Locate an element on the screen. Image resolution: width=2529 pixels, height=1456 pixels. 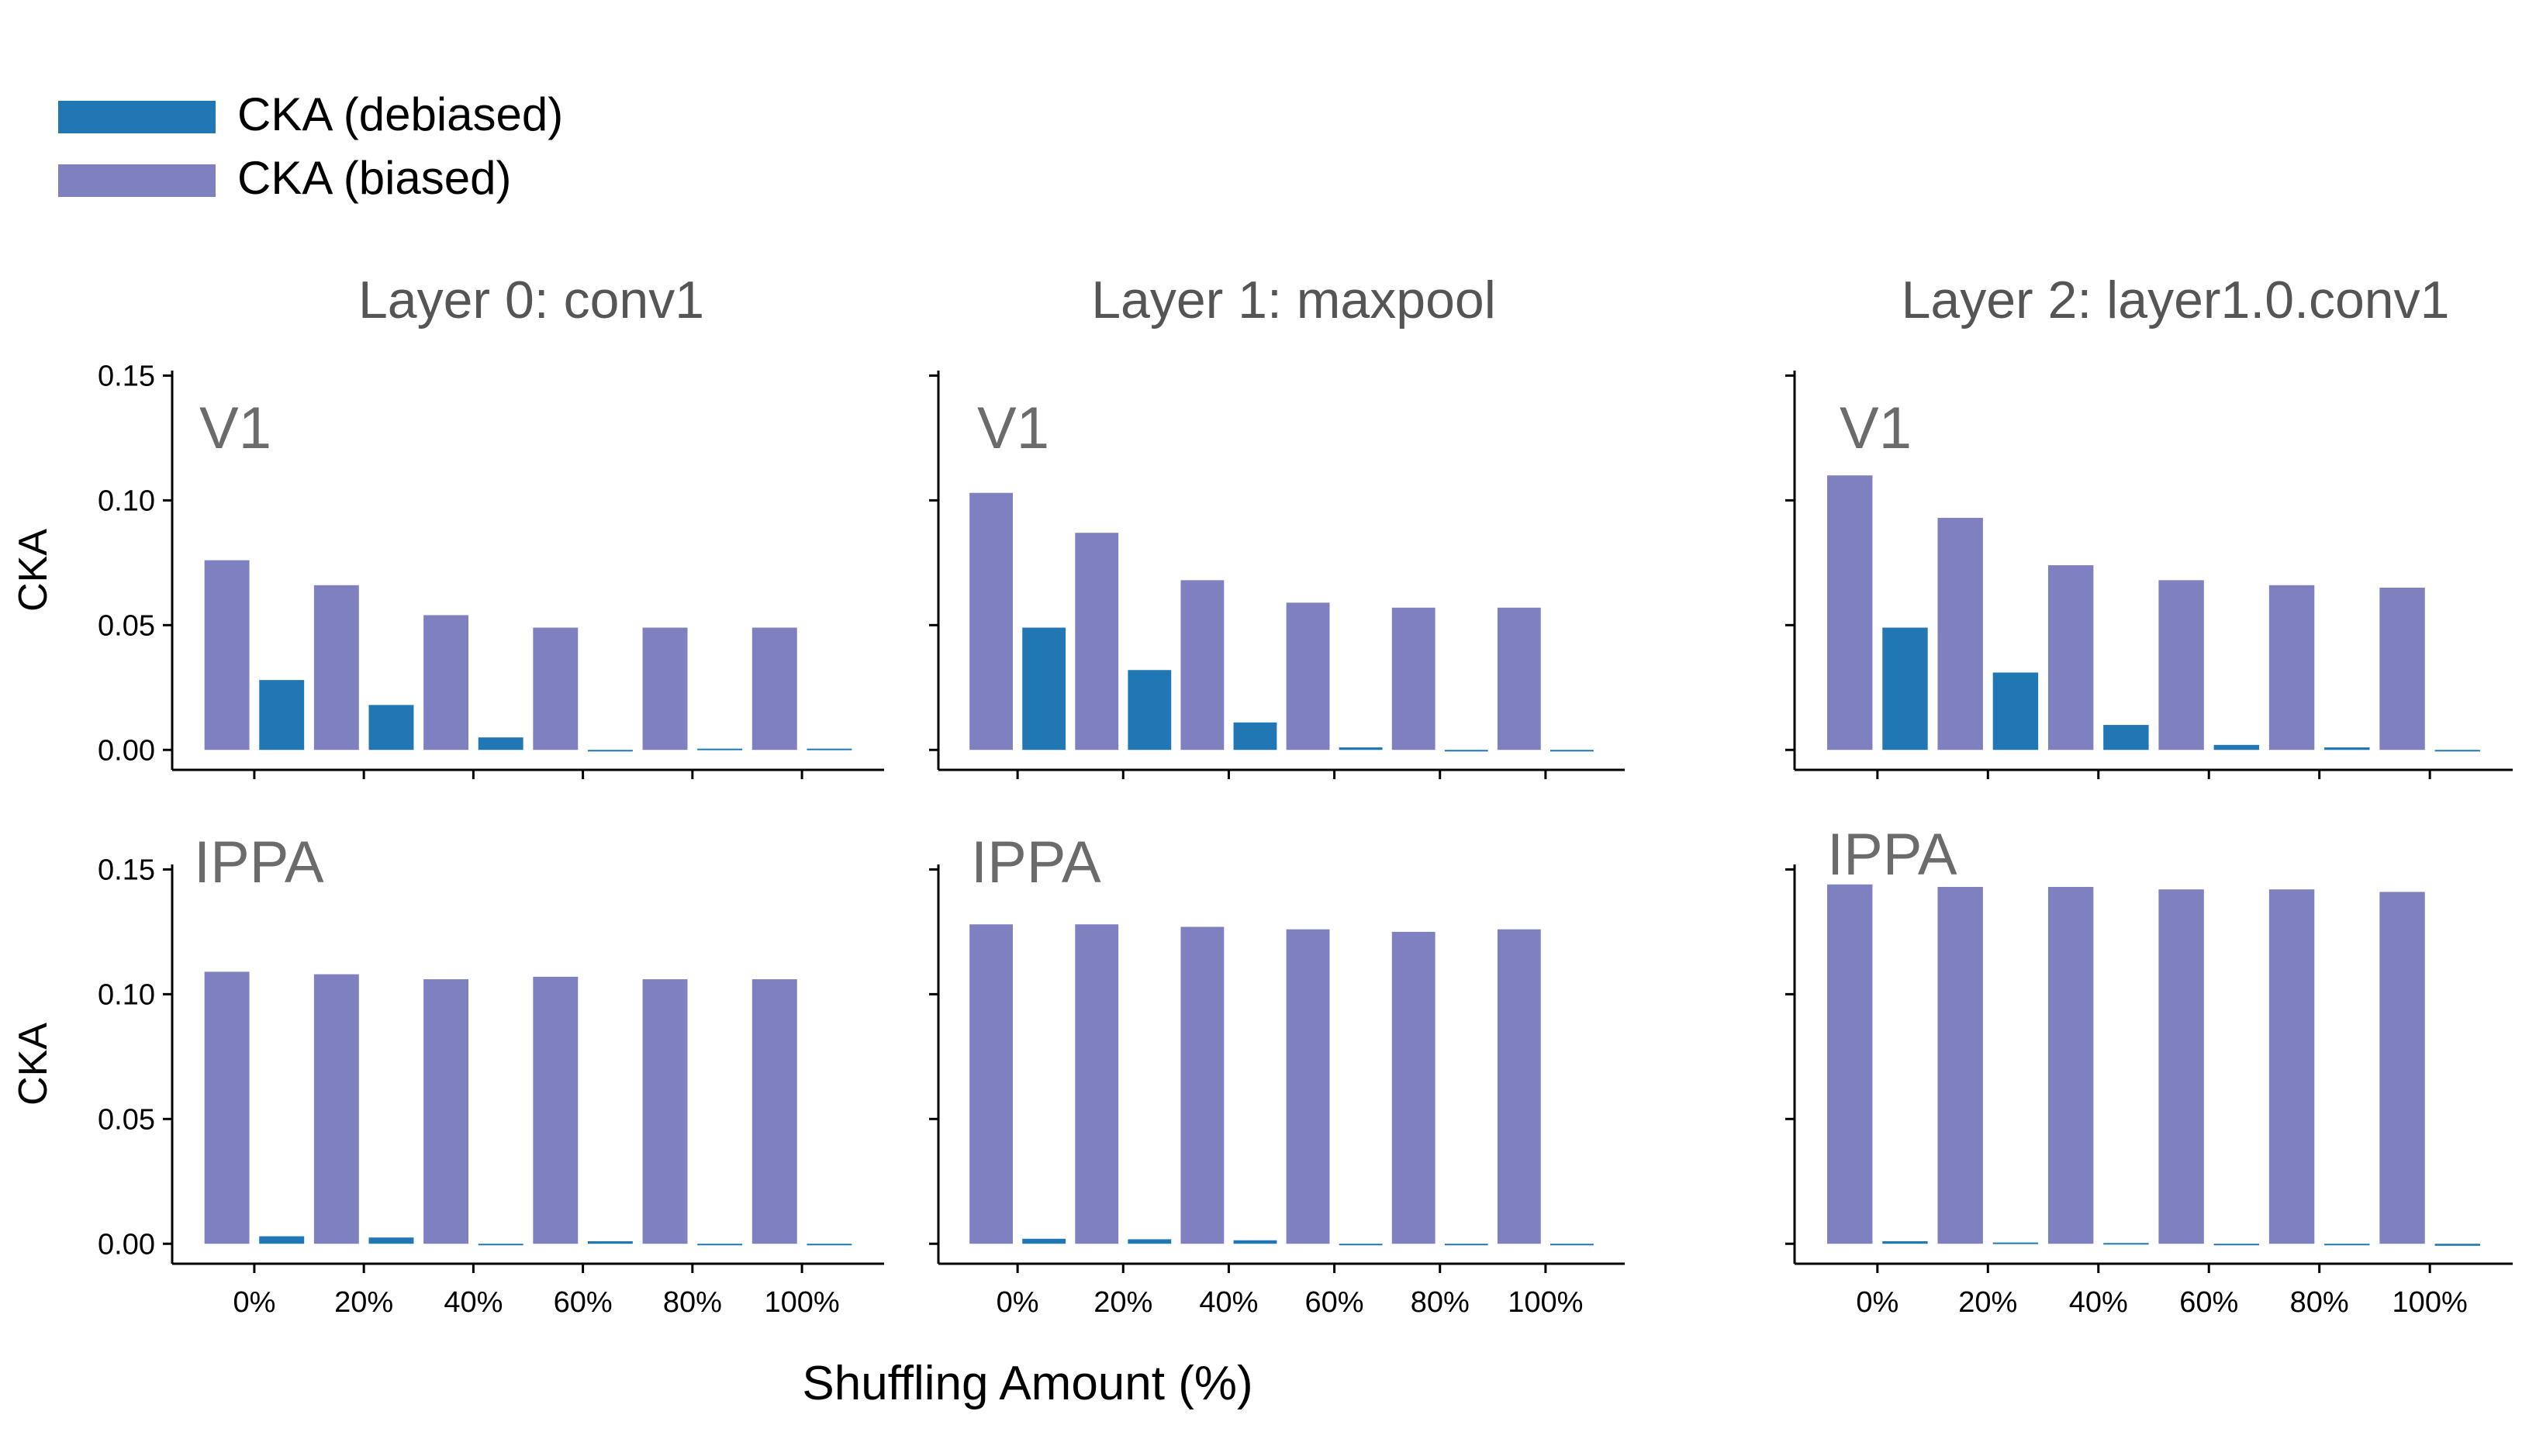
chart-panel-1-2: Layer 1: maxpool V1 is located at coordinates (1277, 525).